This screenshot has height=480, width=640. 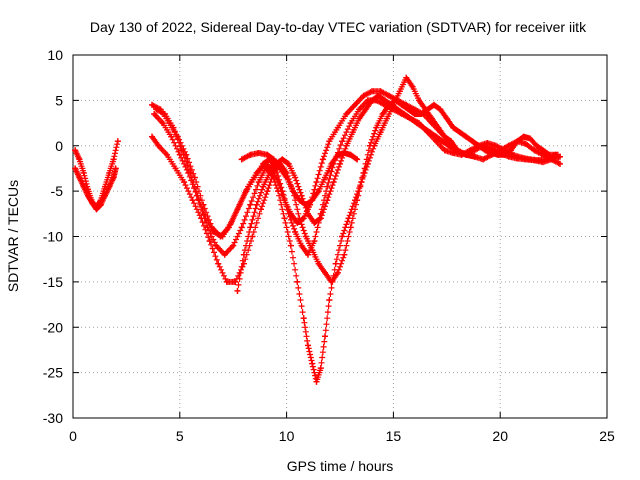 What do you see at coordinates (53, 327) in the screenshot?
I see `y-tick-label: -20` at bounding box center [53, 327].